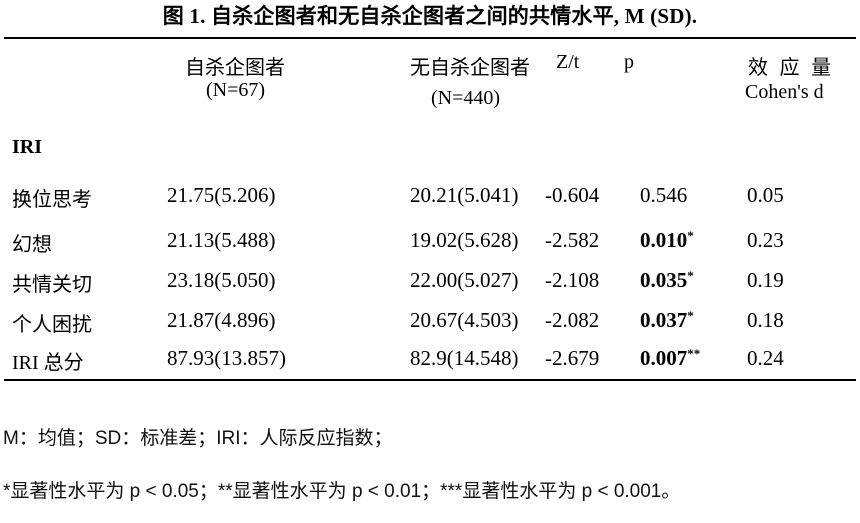 This screenshot has height=523, width=860. I want to click on row-label: 换位思考, so click(52, 200).